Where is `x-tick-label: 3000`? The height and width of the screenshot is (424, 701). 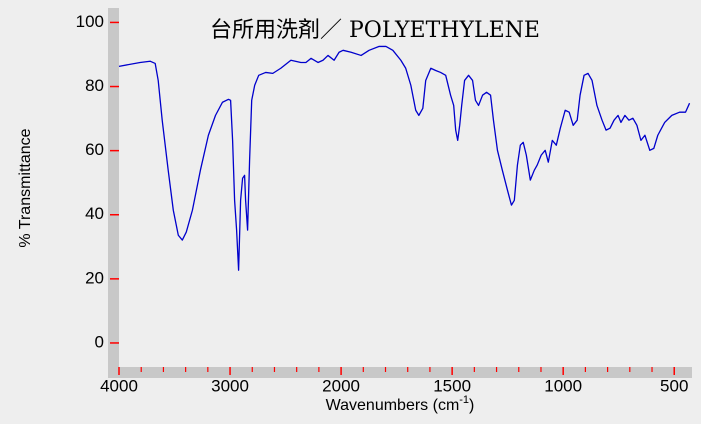 x-tick-label: 3000 is located at coordinates (230, 385).